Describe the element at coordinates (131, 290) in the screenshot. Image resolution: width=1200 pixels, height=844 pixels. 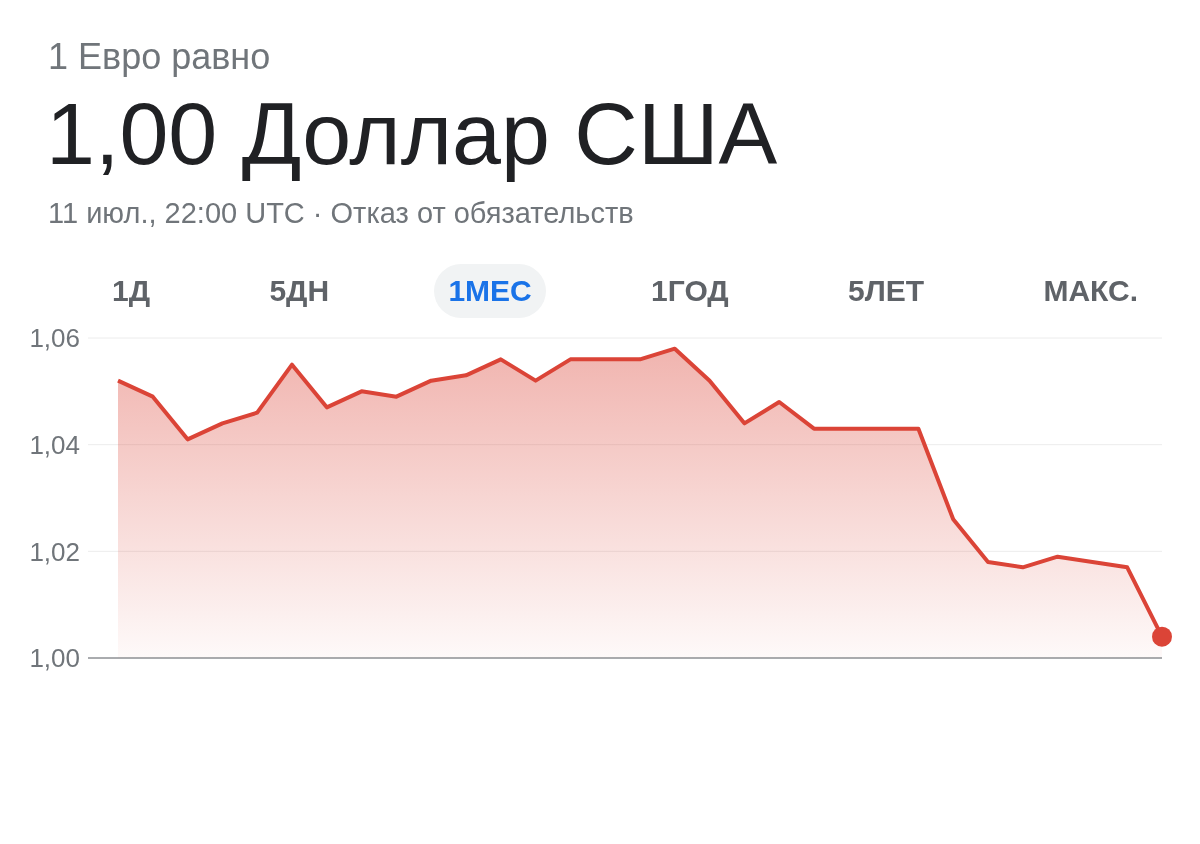
I see `text: 1Д` at that location.